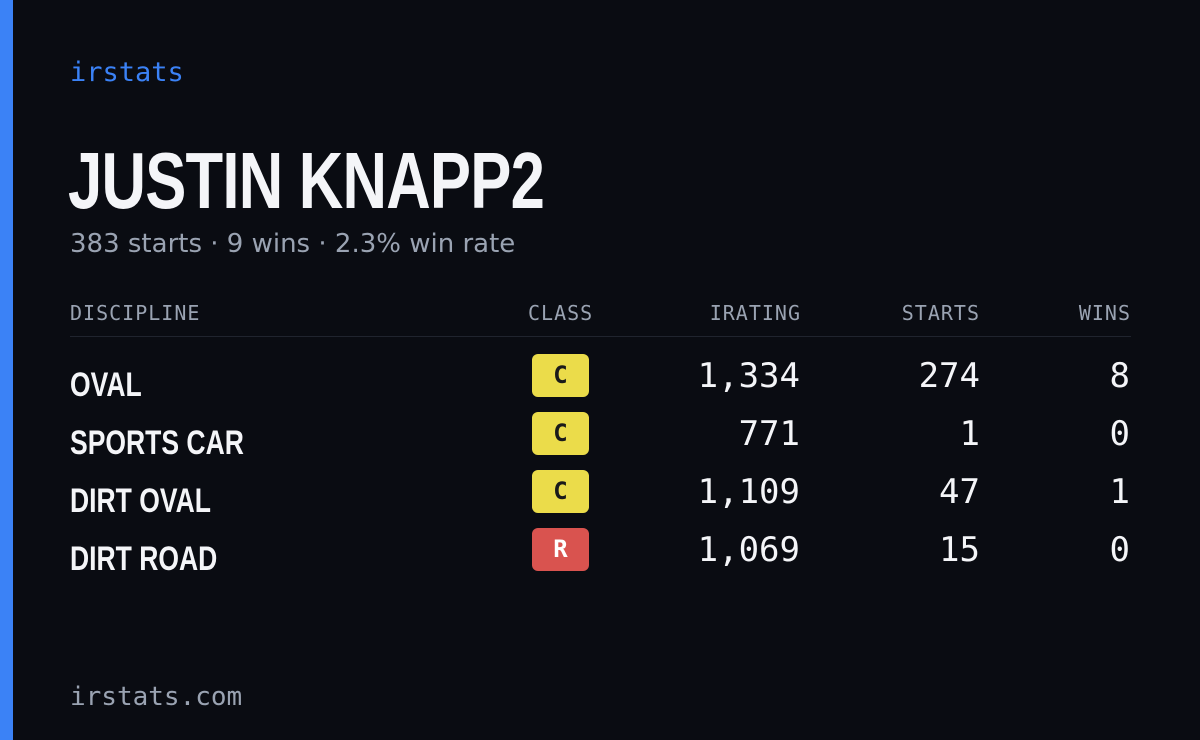 The height and width of the screenshot is (740, 1200). Describe the element at coordinates (949, 376) in the screenshot. I see `starts-value: 274` at that location.